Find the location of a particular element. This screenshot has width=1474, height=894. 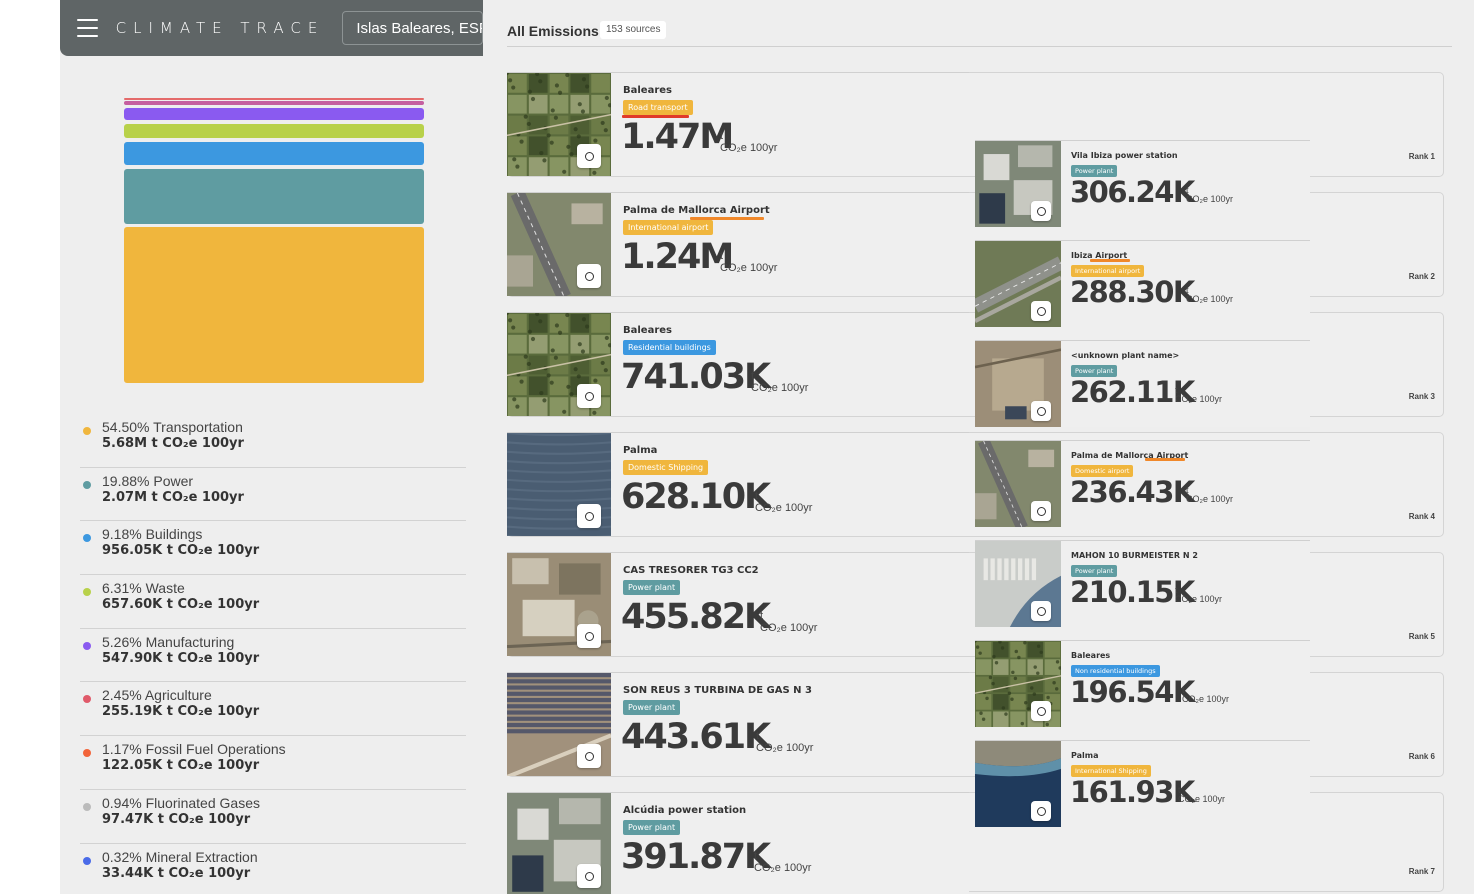

top-bar: CLIMATE TRACE Islas Baleares, ESP × is located at coordinates (271, 28).